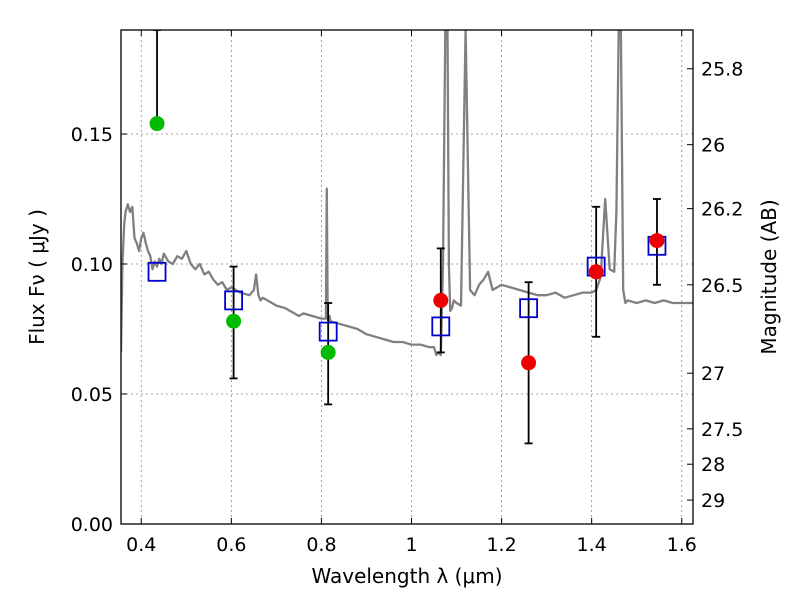 The width and height of the screenshot is (800, 600). I want to click on y2-tick-label: 28, so click(713, 465).